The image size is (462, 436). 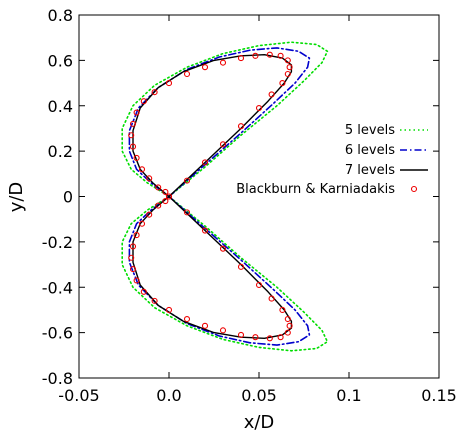 What do you see at coordinates (60, 106) in the screenshot?
I see `y-tick-label: 0.4` at bounding box center [60, 106].